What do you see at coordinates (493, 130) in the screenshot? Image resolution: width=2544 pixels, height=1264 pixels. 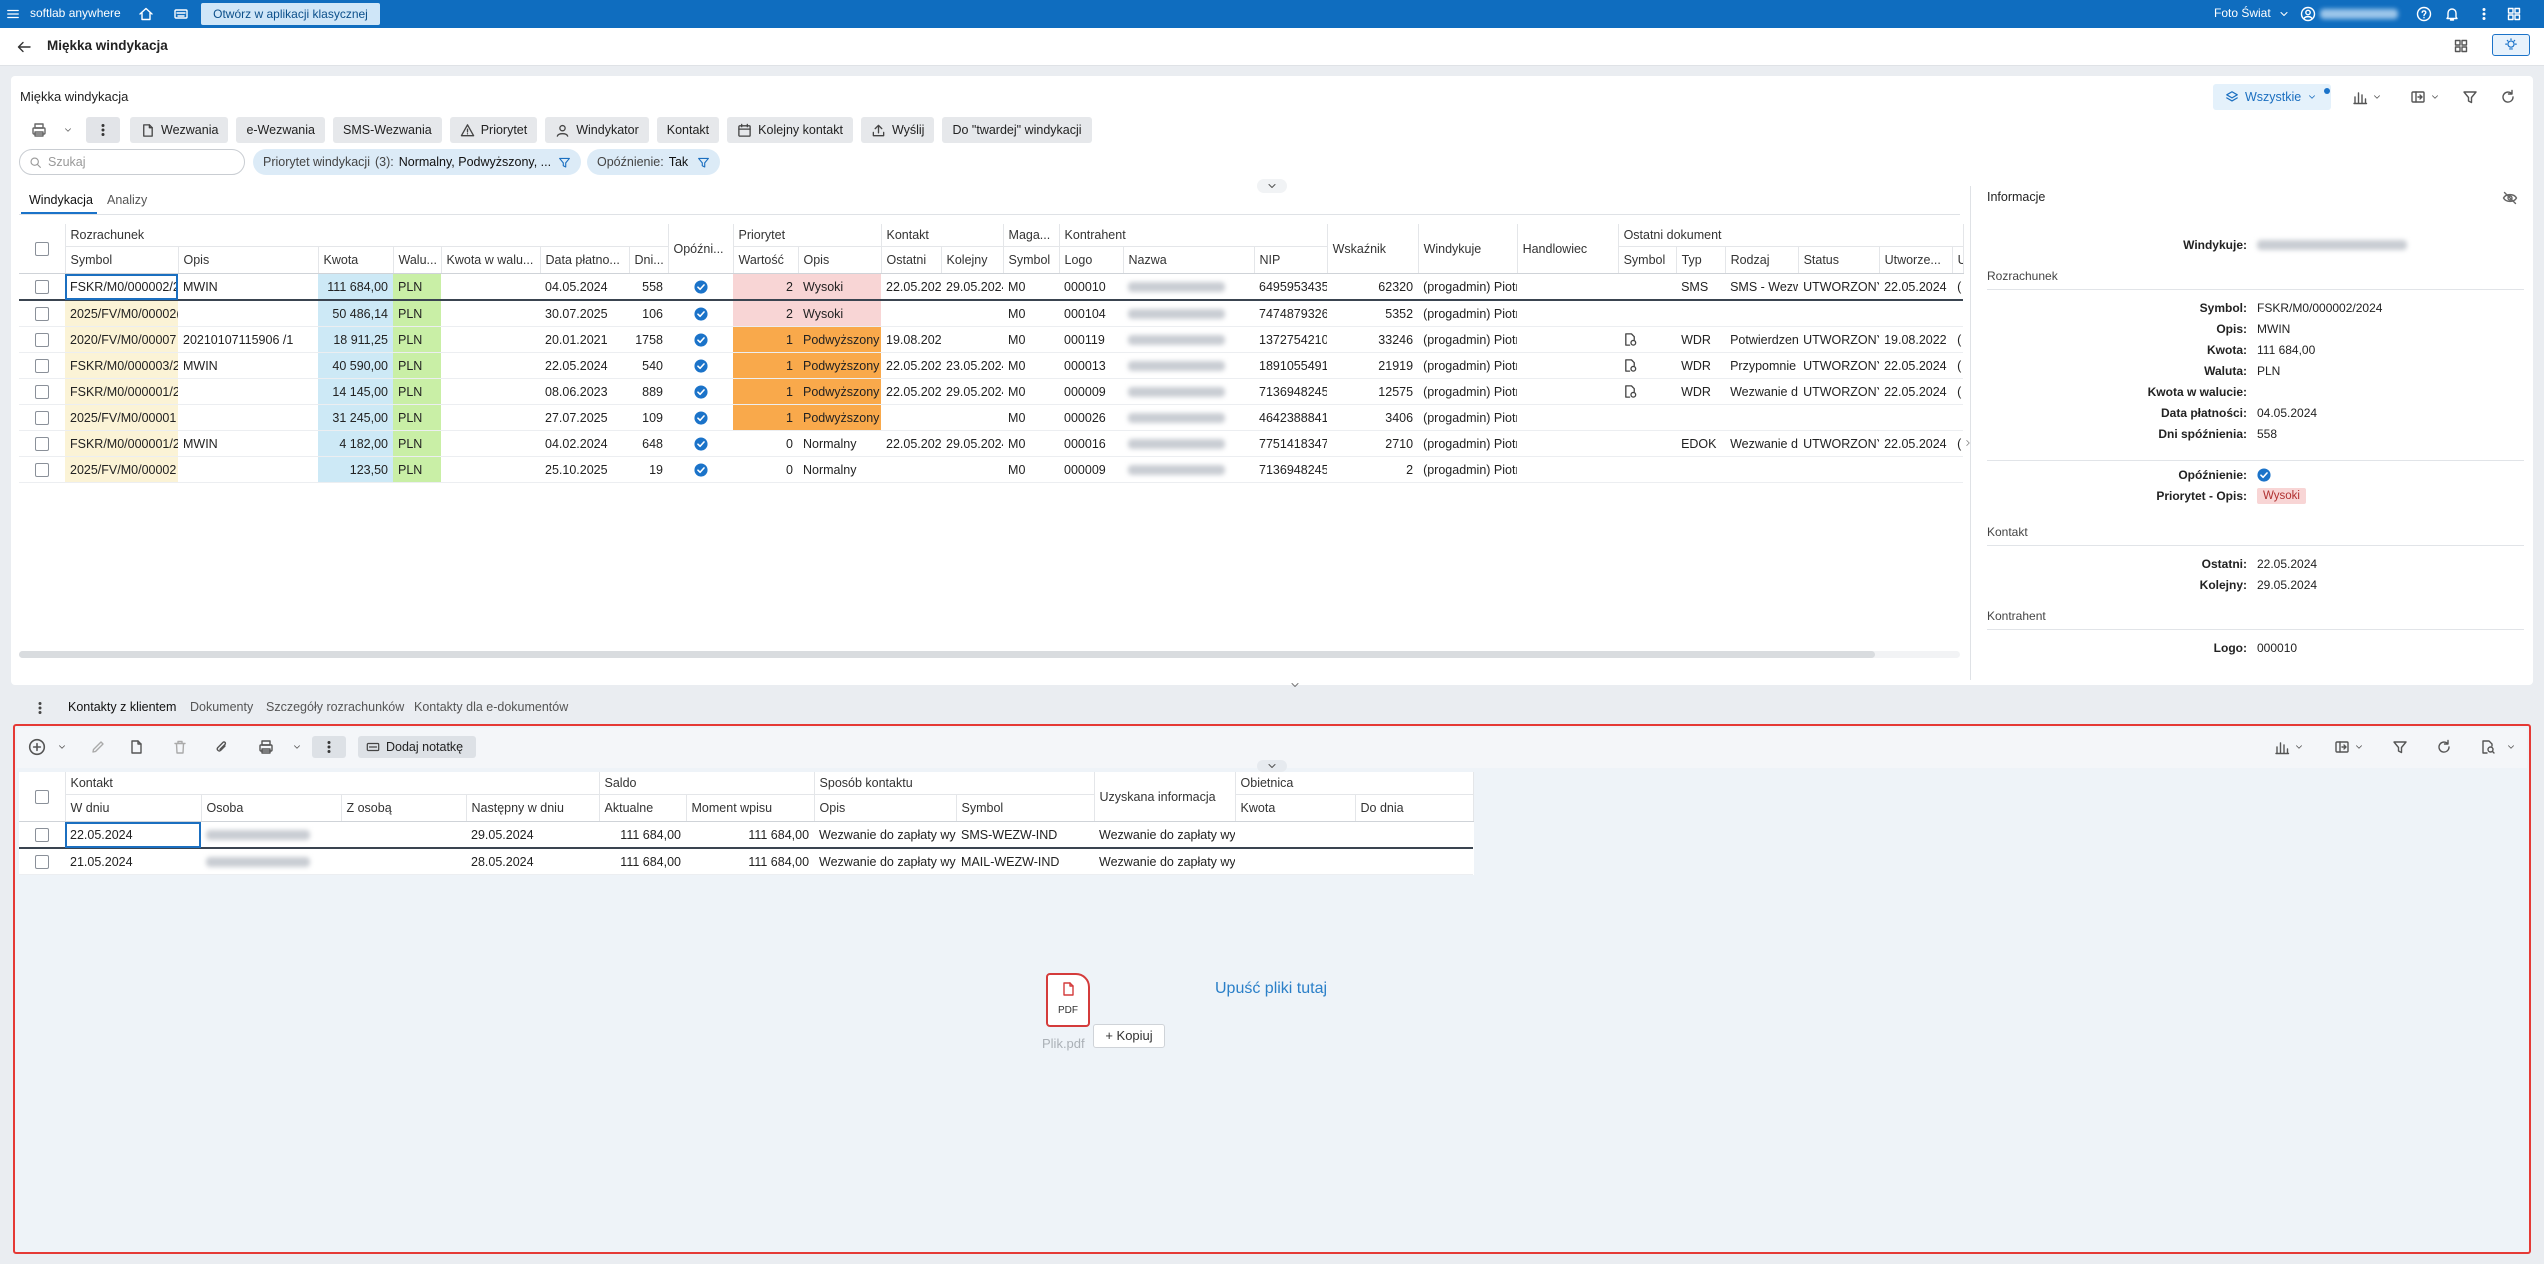 I see `toolbar-button: Priorytet` at bounding box center [493, 130].